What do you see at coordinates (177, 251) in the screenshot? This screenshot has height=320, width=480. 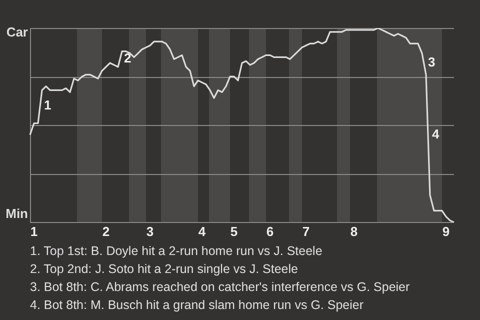 I see `text: 1. Top 1st: B. Doyle hit a 2-run home run vs J. Steele` at bounding box center [177, 251].